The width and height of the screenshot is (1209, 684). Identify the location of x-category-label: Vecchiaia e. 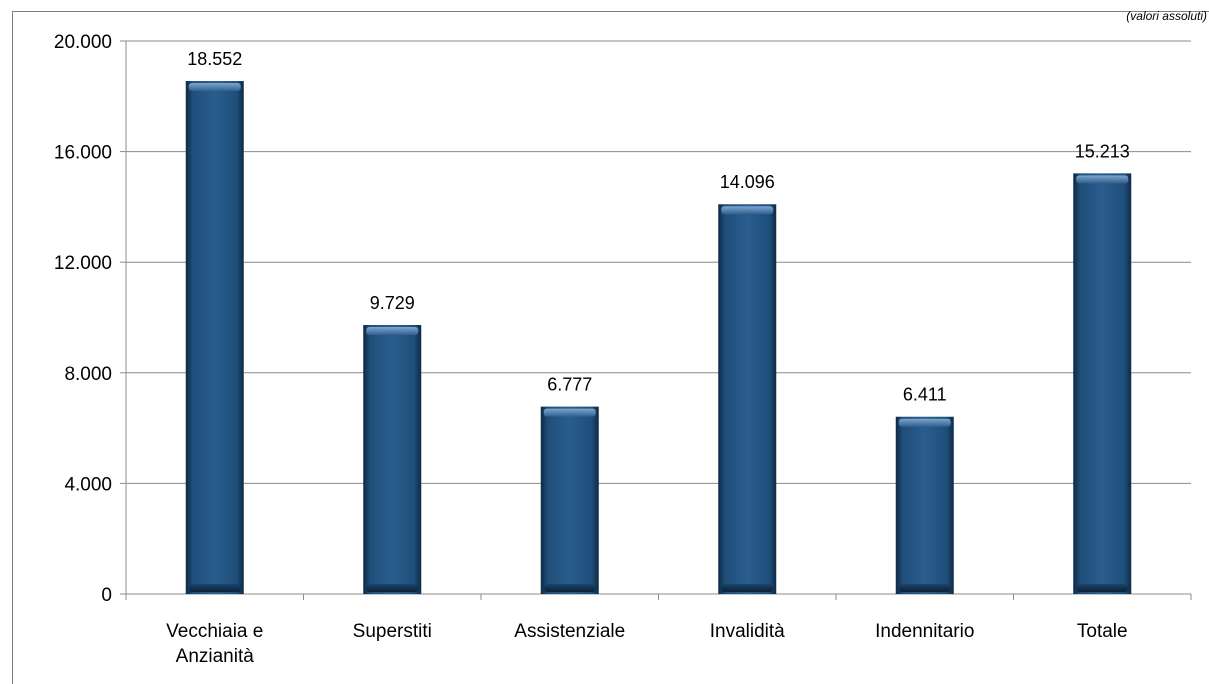
(214, 631).